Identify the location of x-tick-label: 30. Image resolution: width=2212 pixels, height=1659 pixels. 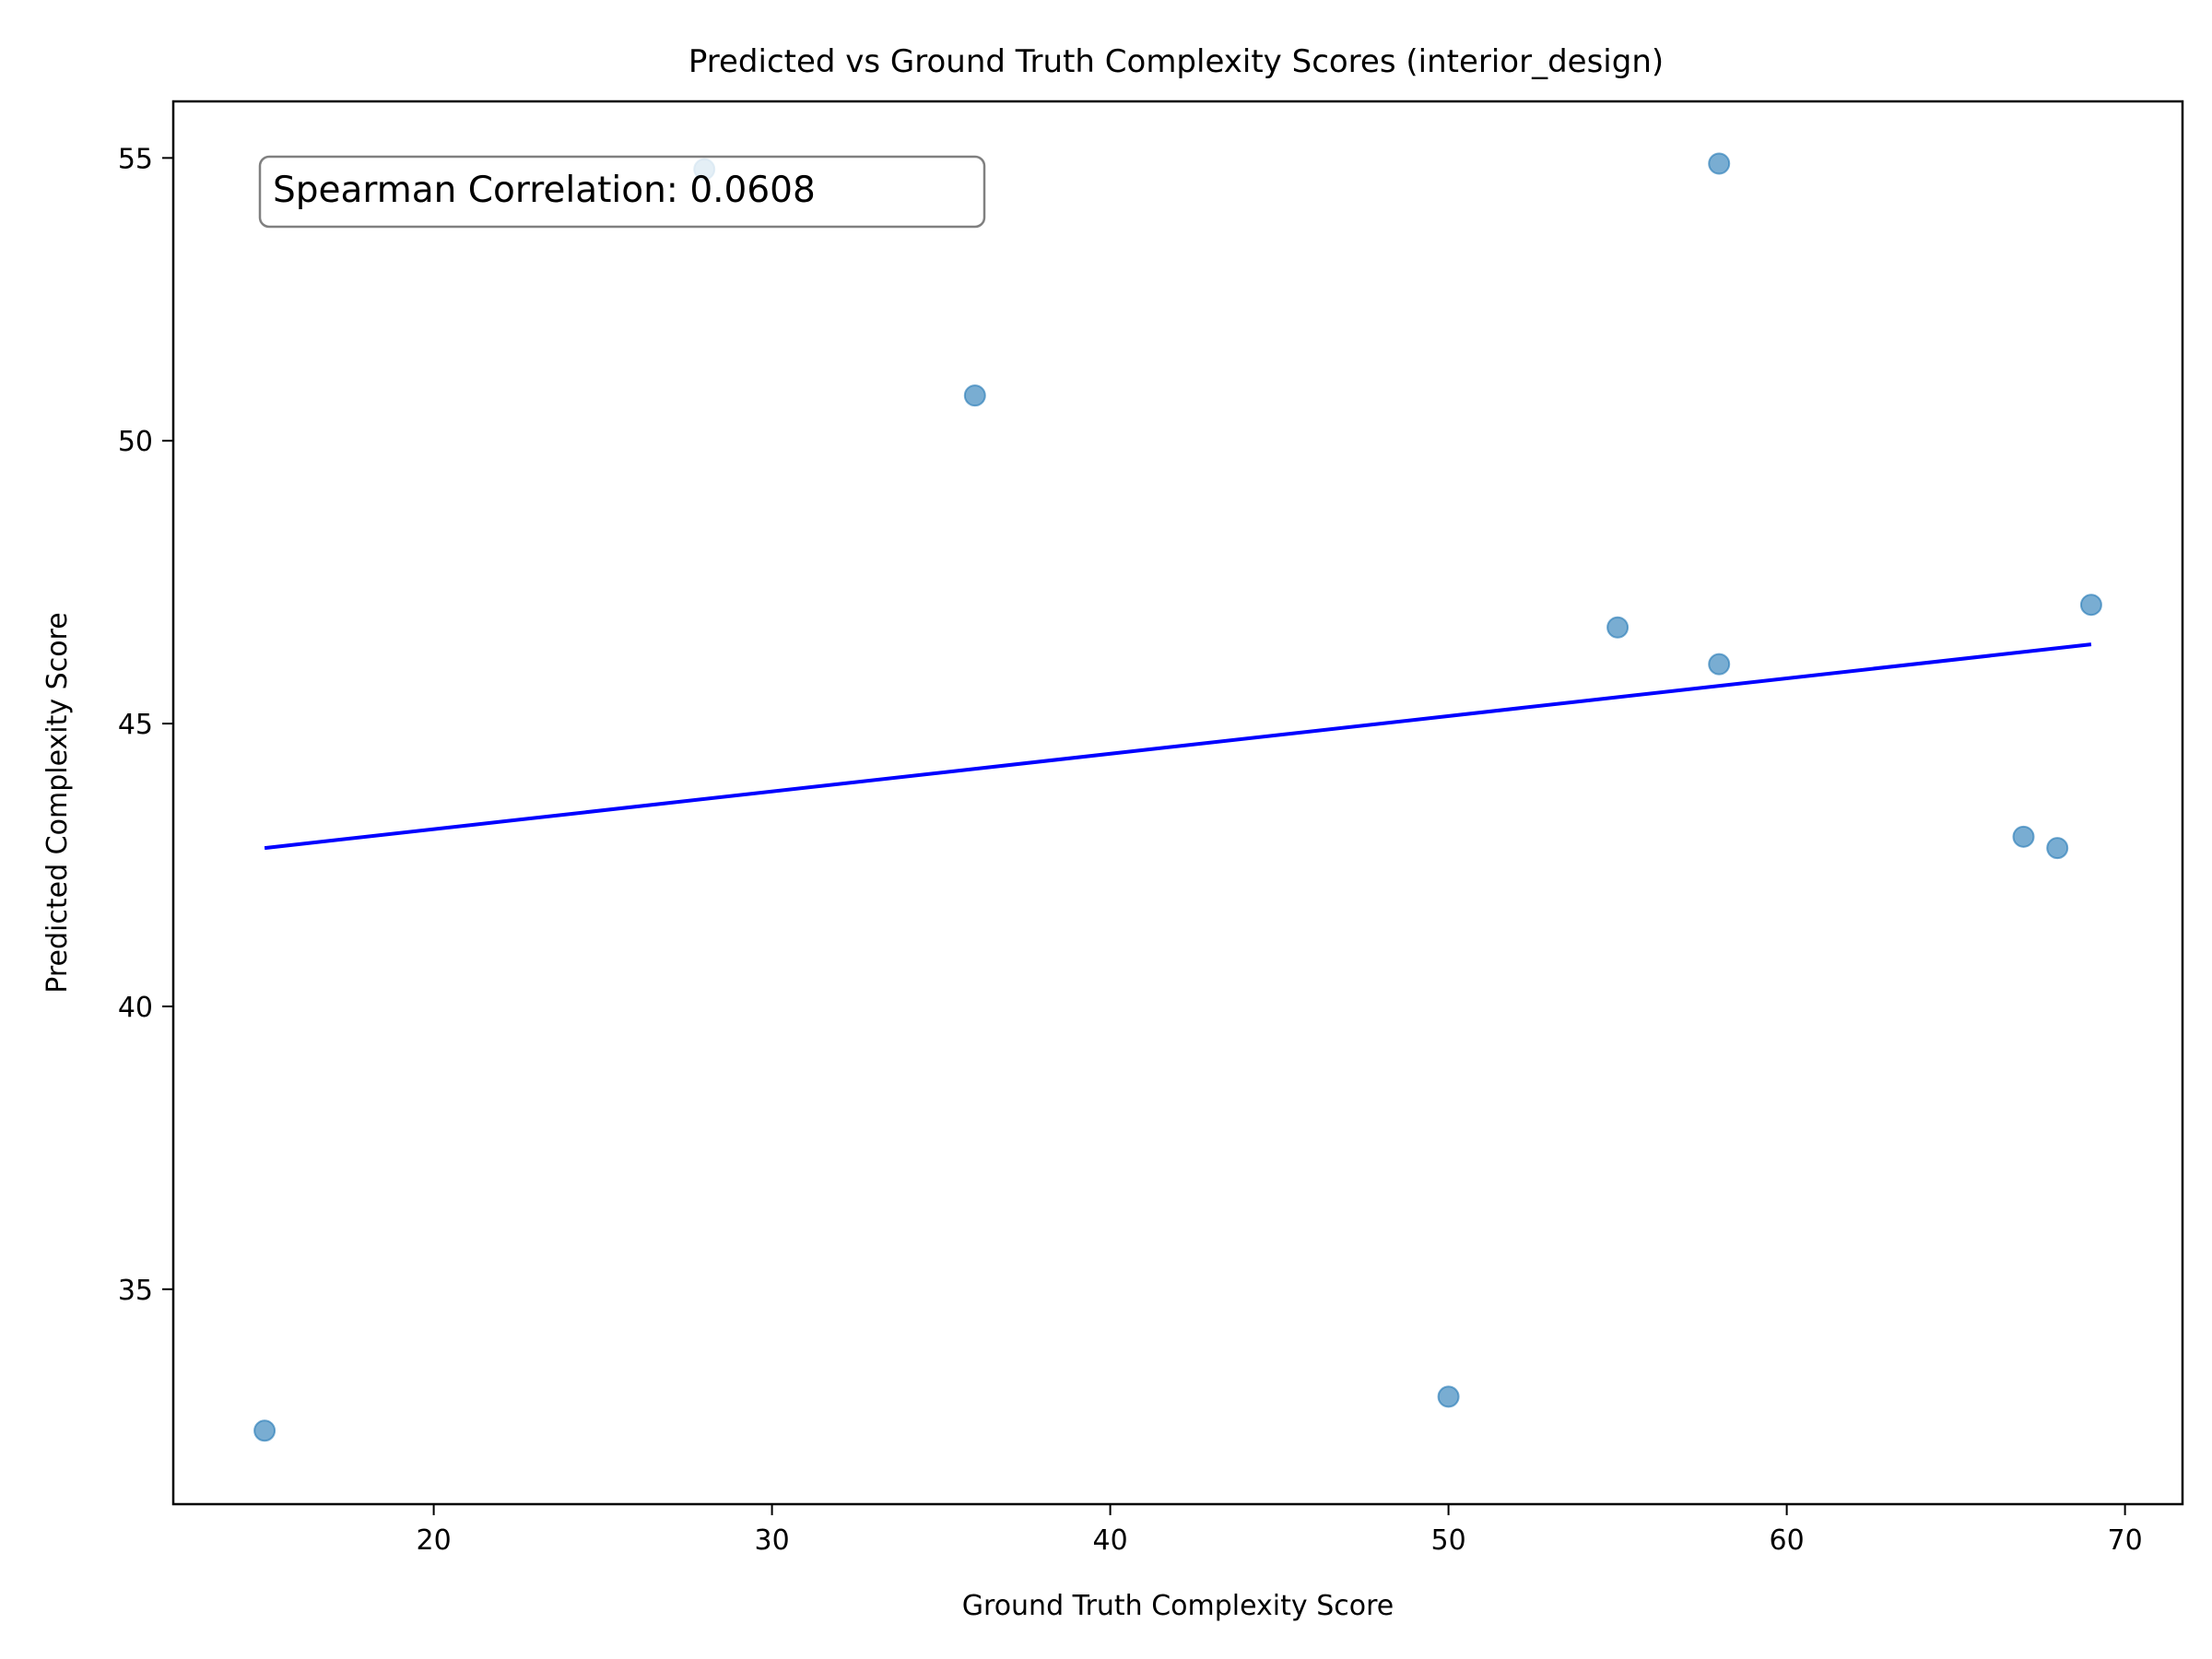
(772, 1540).